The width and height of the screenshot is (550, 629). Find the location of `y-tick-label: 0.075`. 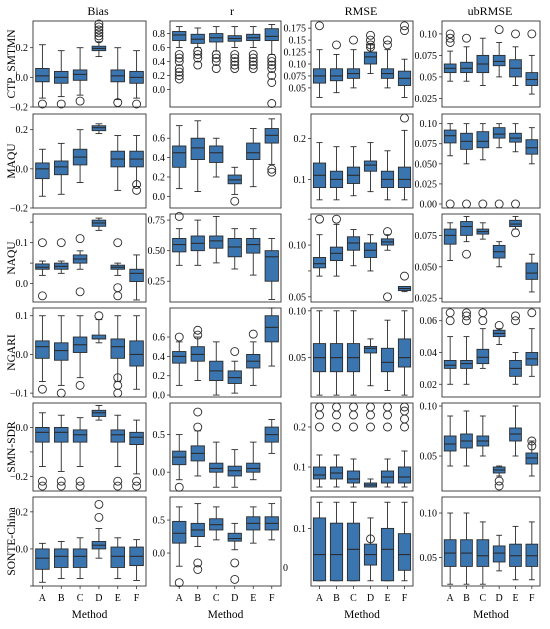

y-tick-label: 0.075 is located at coordinates (426, 144).